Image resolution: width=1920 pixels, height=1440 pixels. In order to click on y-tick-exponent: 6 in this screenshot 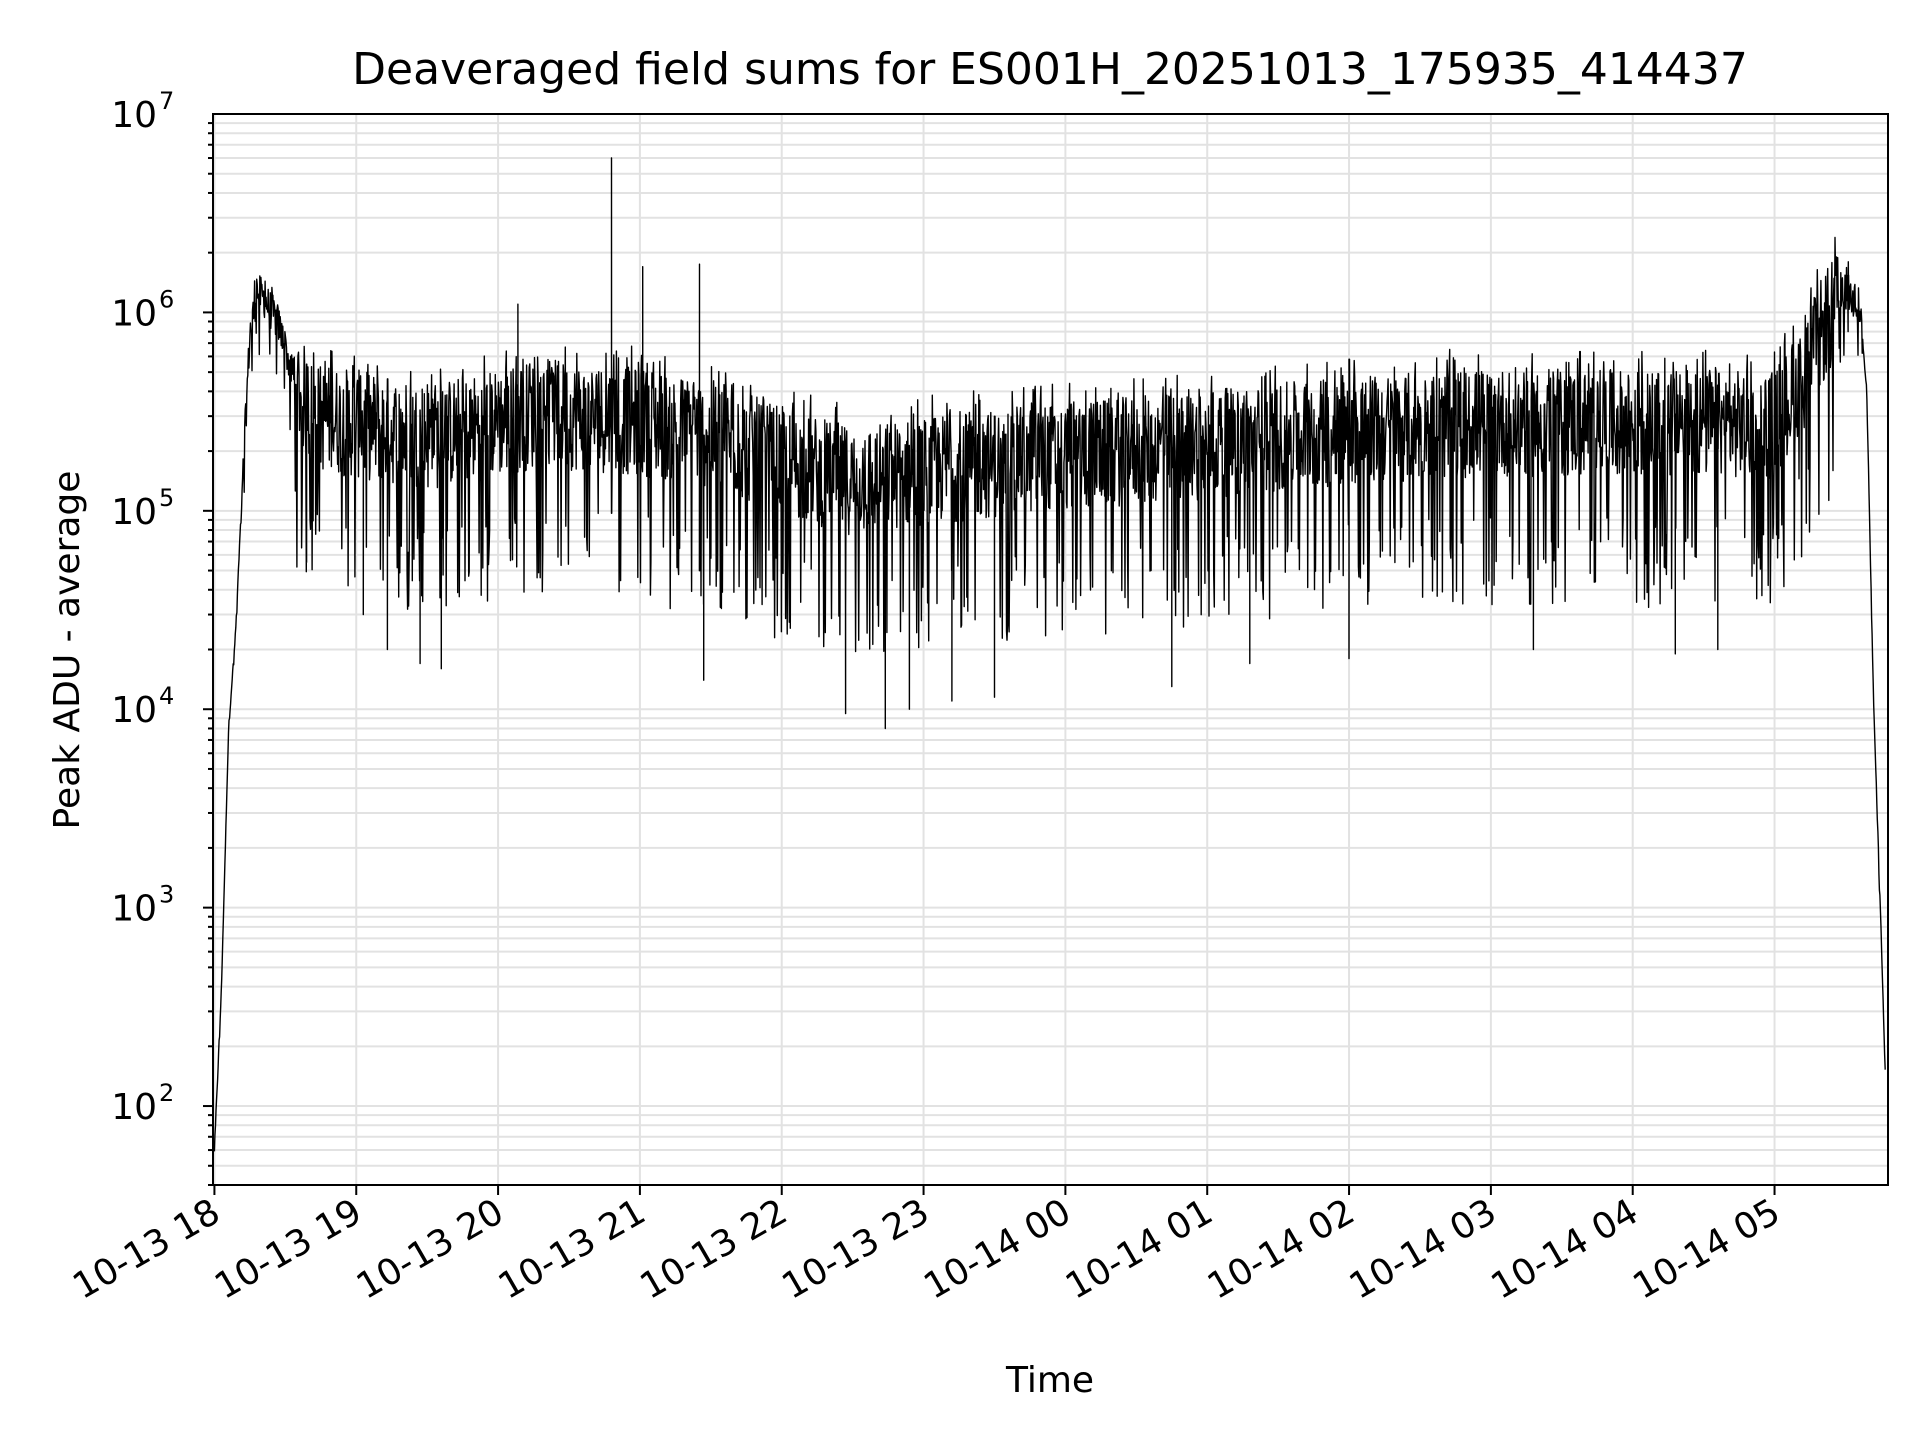, I will do `click(166, 299)`.